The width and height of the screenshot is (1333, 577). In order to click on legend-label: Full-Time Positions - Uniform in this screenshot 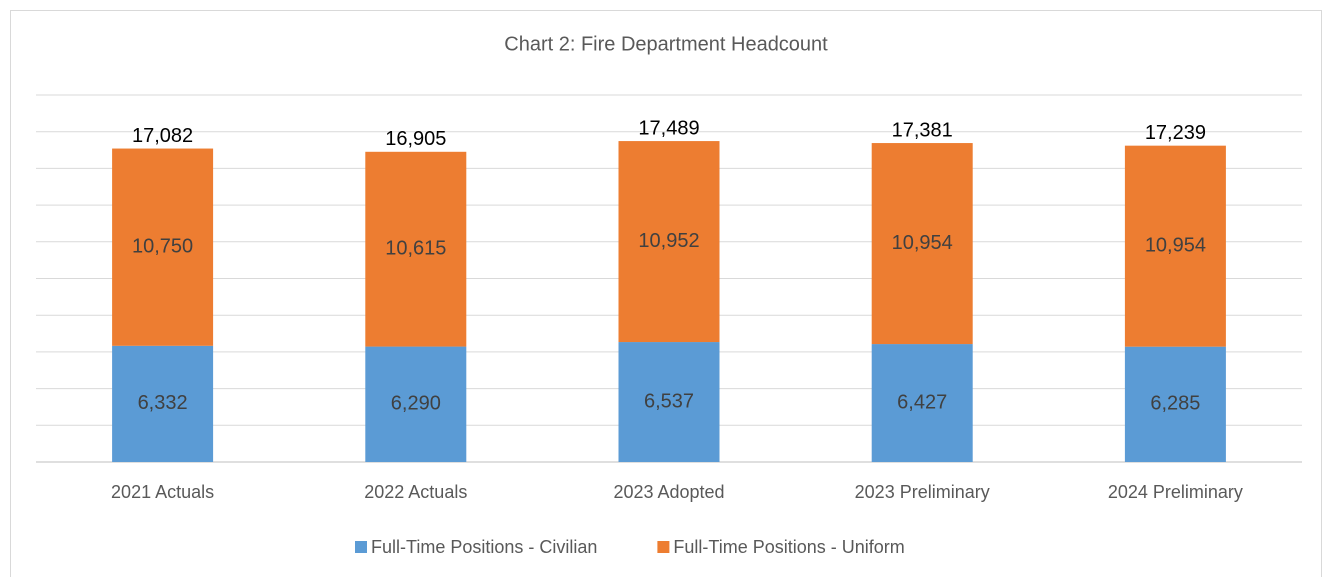, I will do `click(788, 547)`.